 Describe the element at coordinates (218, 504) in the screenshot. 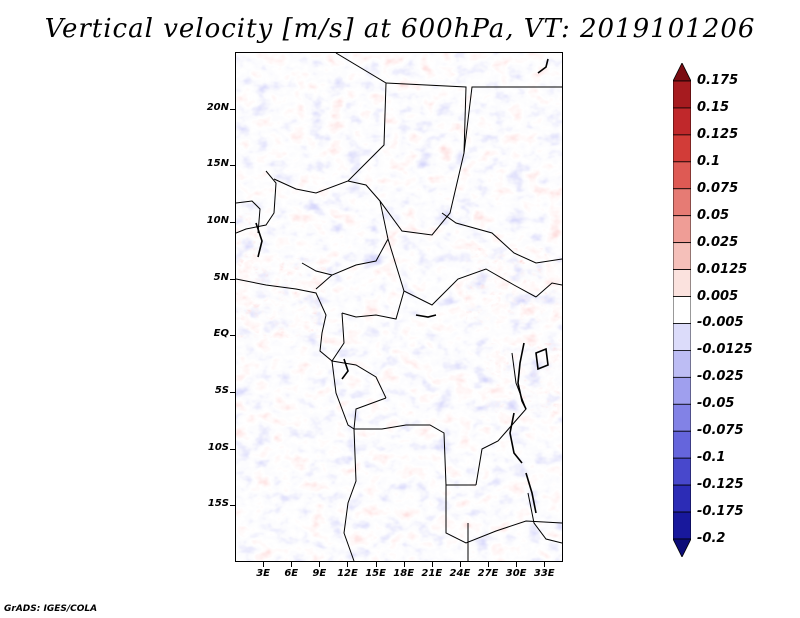

I see `latitude-label: 15S` at that location.